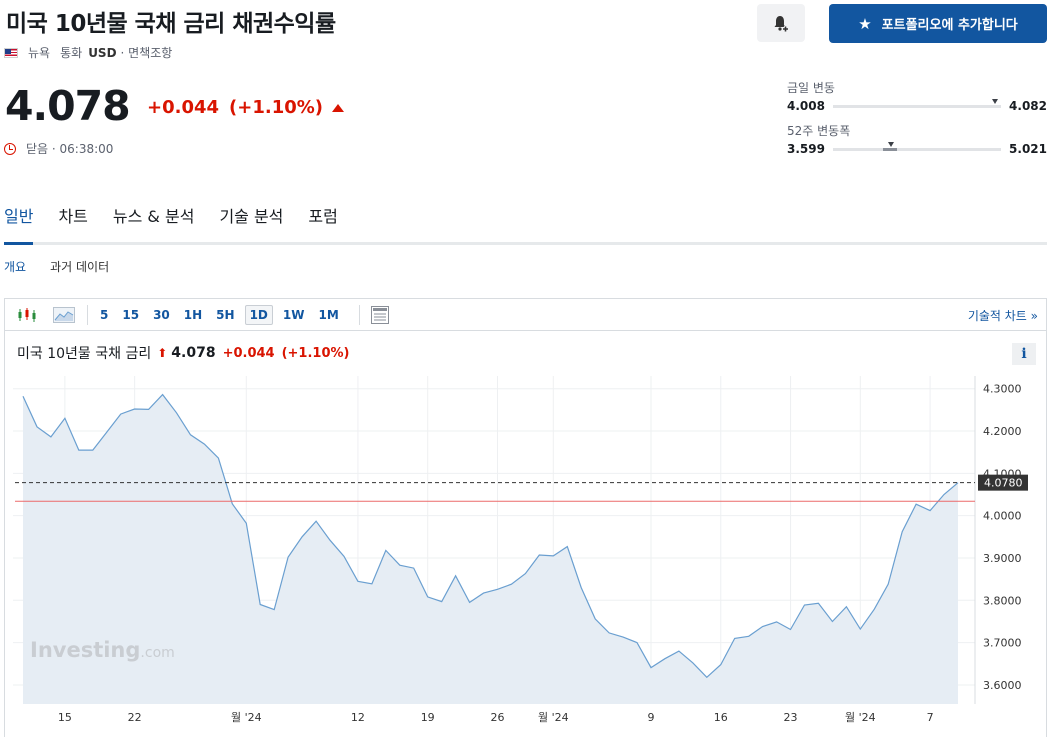 The height and width of the screenshot is (737, 1050). I want to click on timeframe-1d: 1D, so click(258, 314).